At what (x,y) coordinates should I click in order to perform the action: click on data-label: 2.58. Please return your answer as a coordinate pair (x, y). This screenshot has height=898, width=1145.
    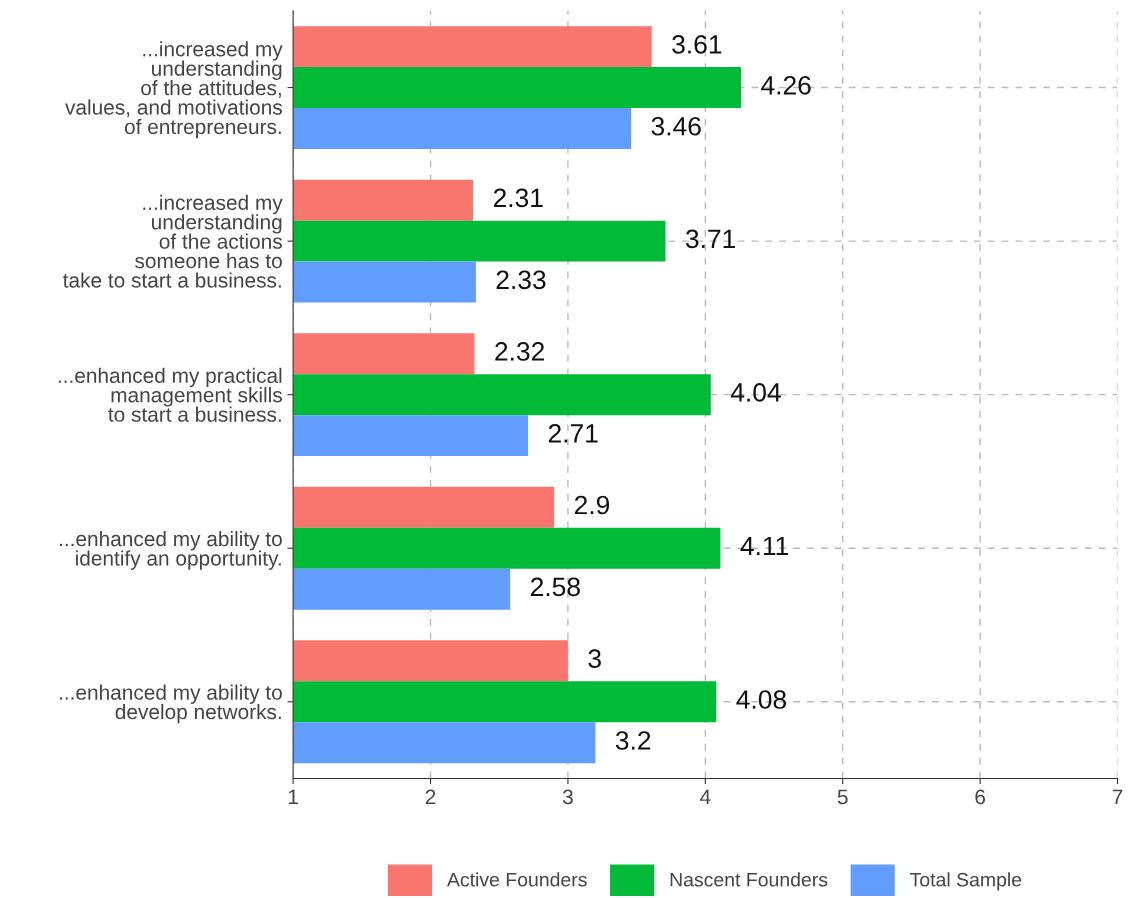
    Looking at the image, I should click on (555, 587).